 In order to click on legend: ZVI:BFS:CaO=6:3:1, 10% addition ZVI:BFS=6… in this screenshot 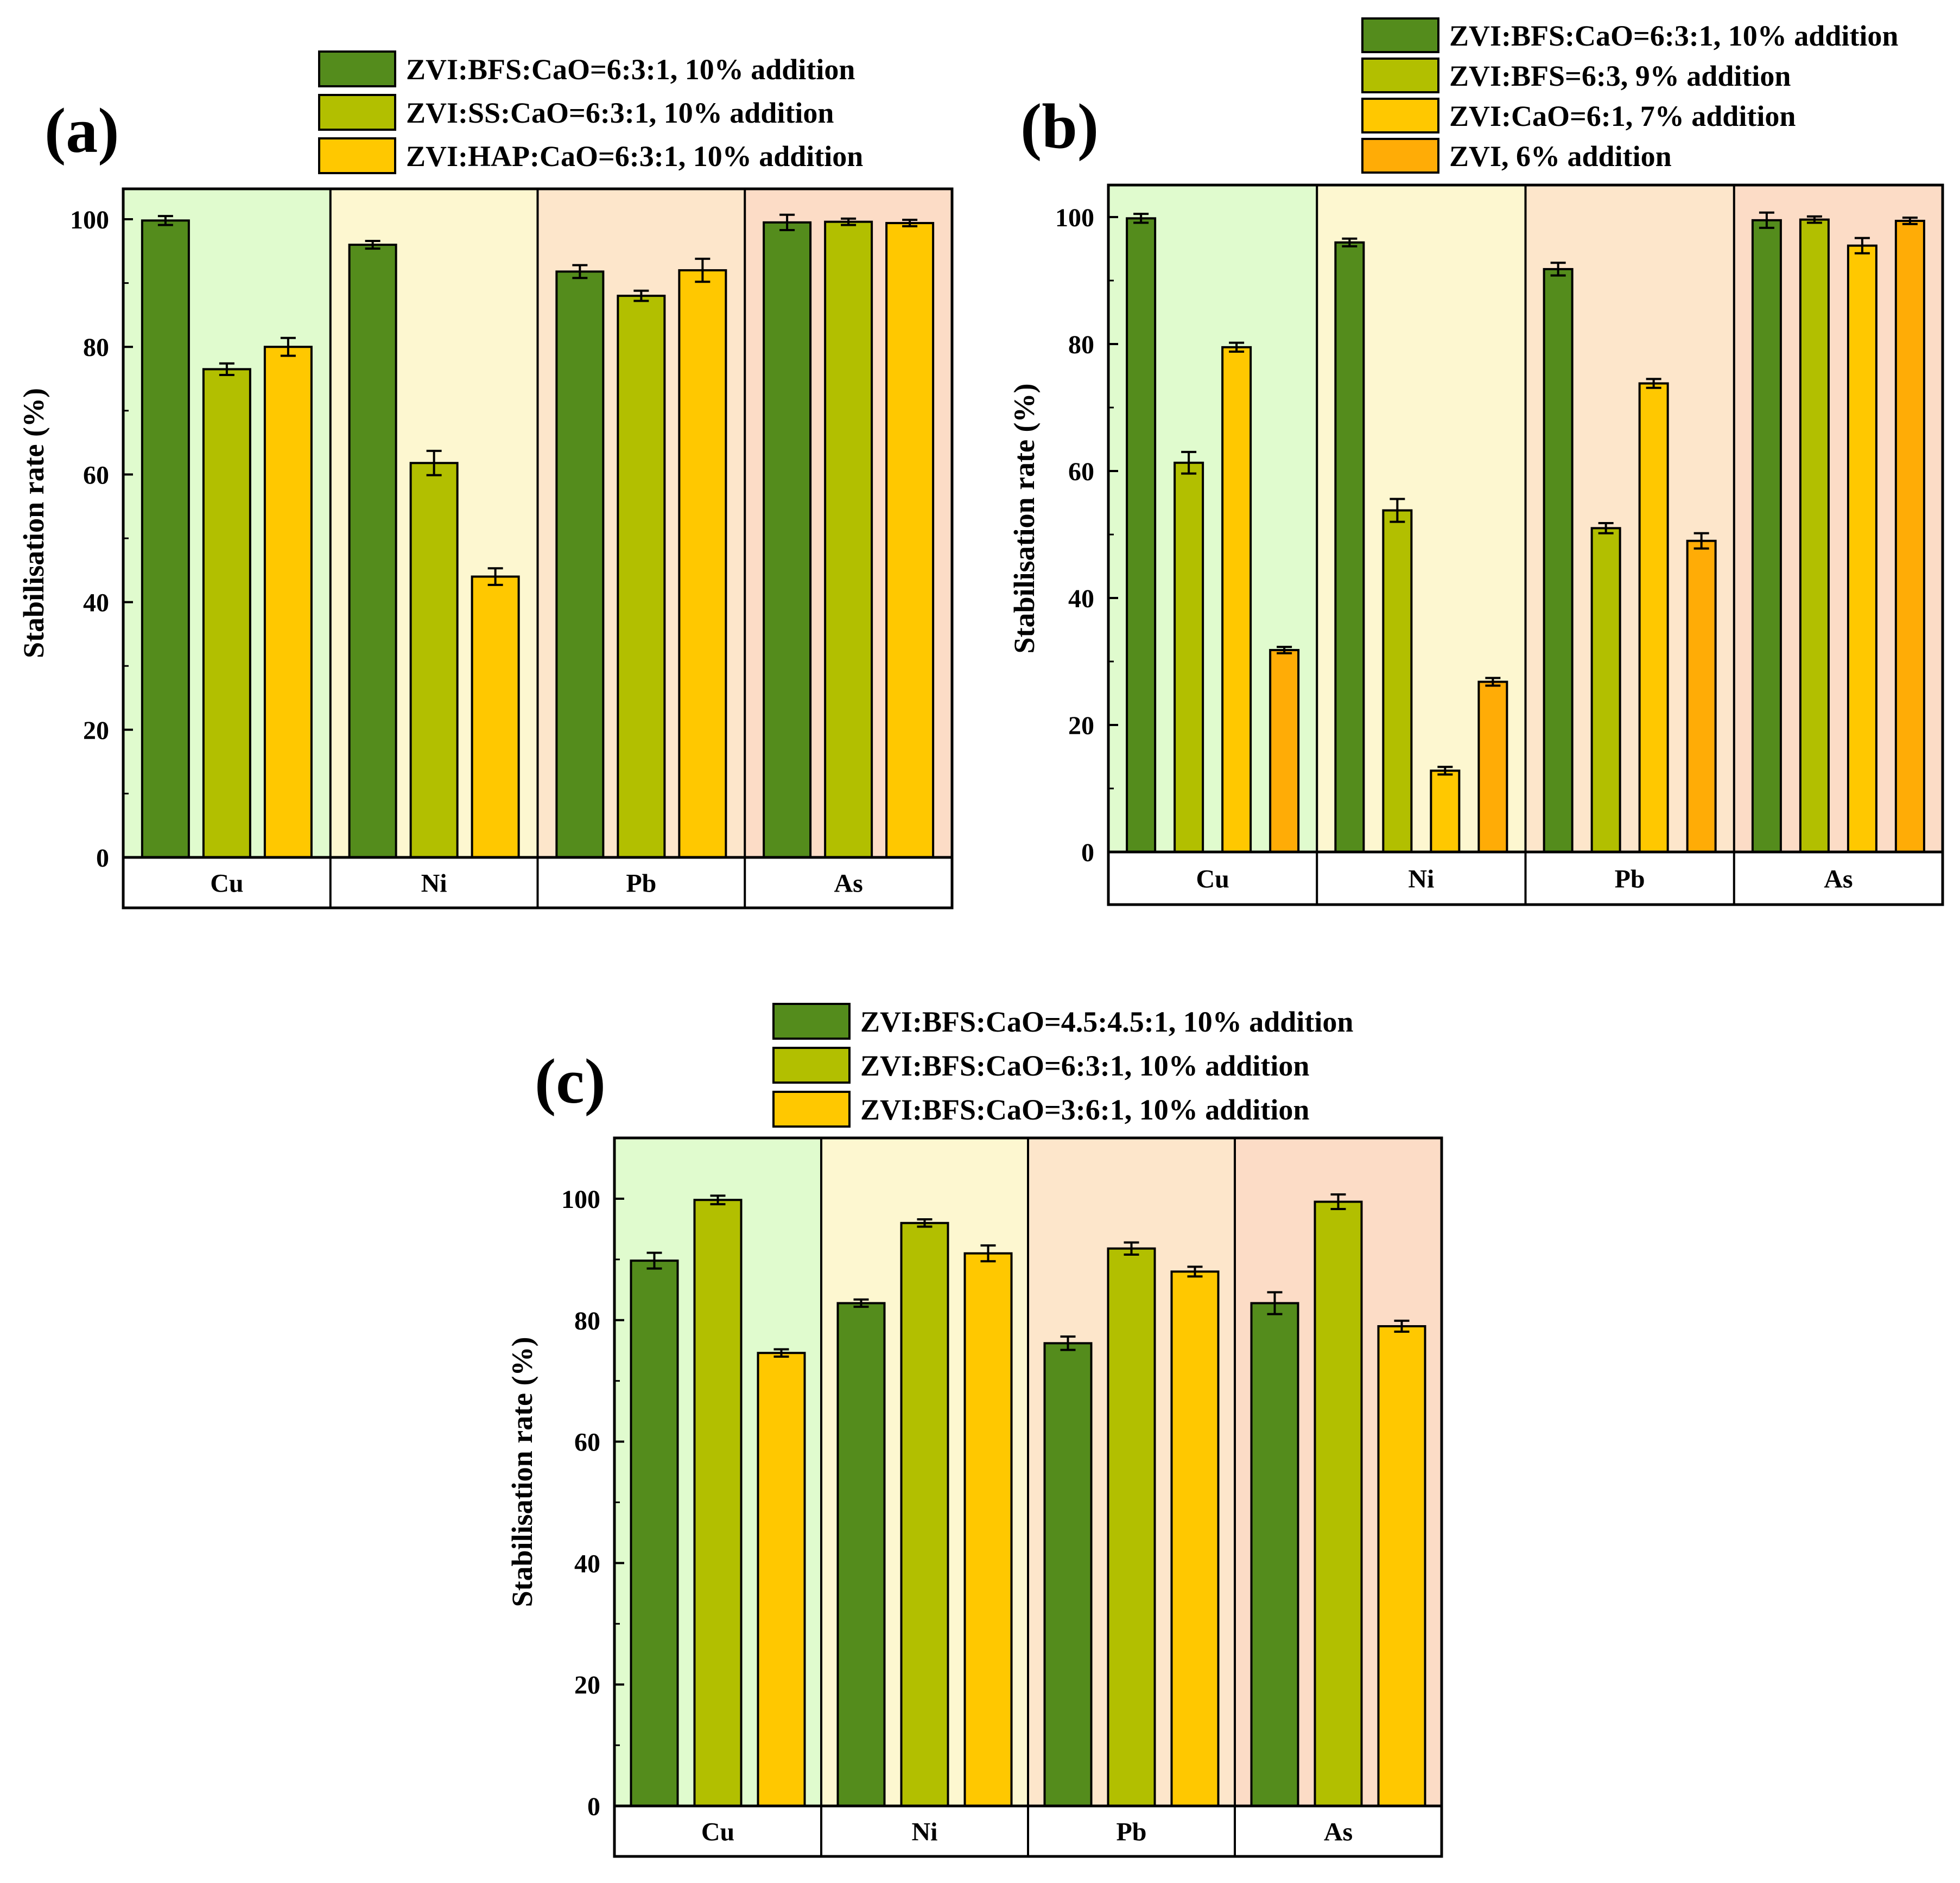, I will do `click(1629, 95)`.